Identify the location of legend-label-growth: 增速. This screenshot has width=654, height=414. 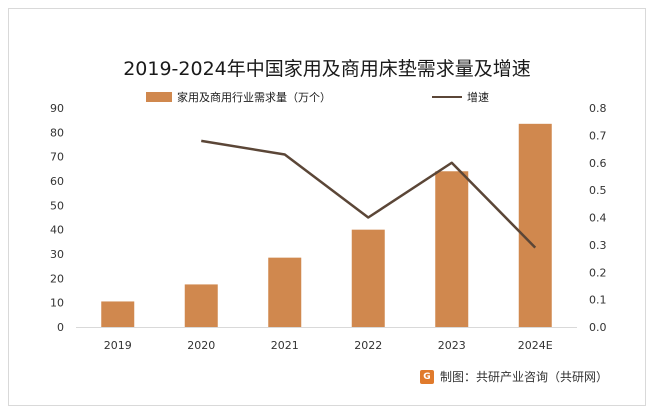
(478, 97).